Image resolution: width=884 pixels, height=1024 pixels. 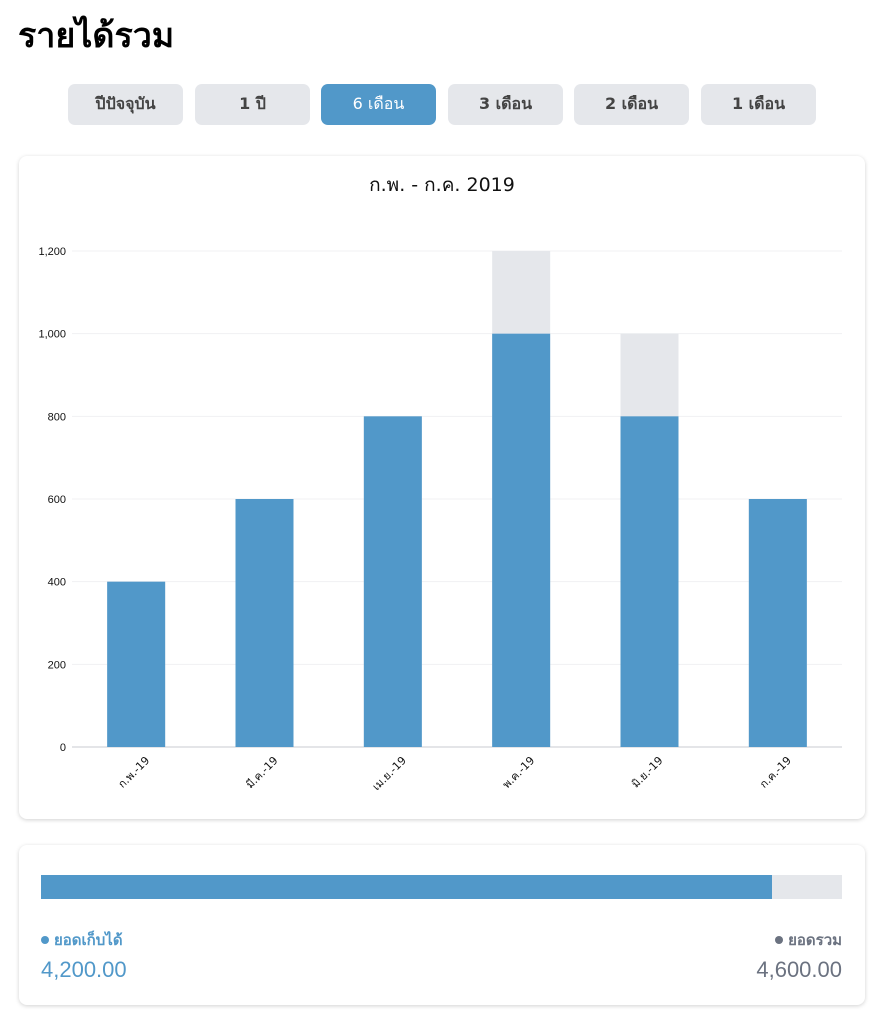 I want to click on tab-2-months: 2 เดือน, so click(x=631, y=104).